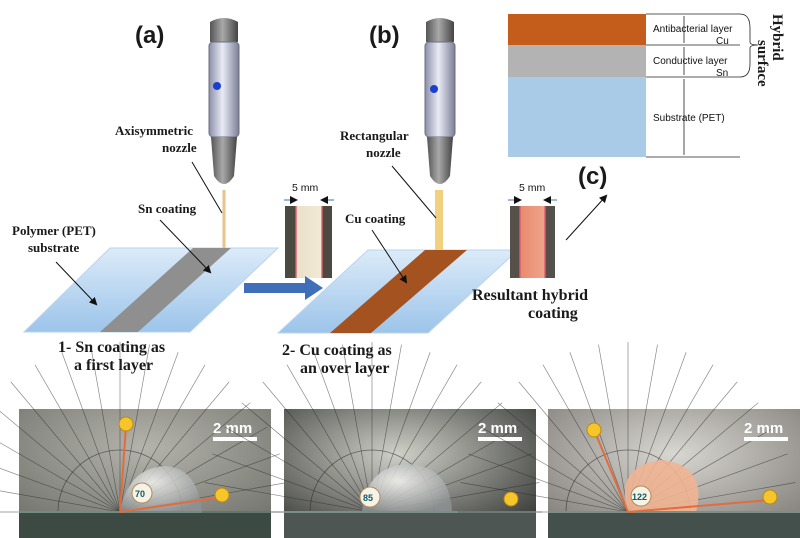  What do you see at coordinates (54, 230) in the screenshot?
I see `polymer-label-line1: Polymer (PET)` at bounding box center [54, 230].